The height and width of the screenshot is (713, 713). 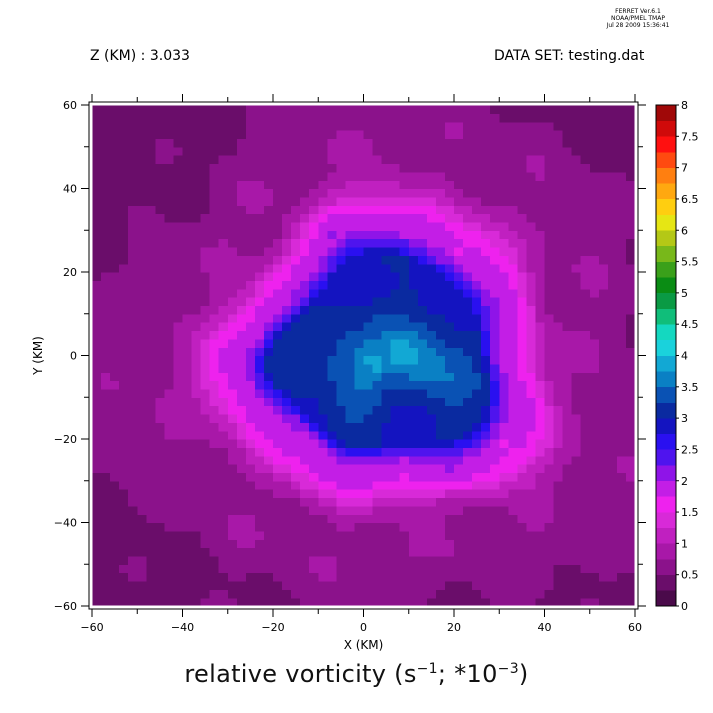 What do you see at coordinates (65, 523) in the screenshot?
I see `y-tick-label: −40` at bounding box center [65, 523].